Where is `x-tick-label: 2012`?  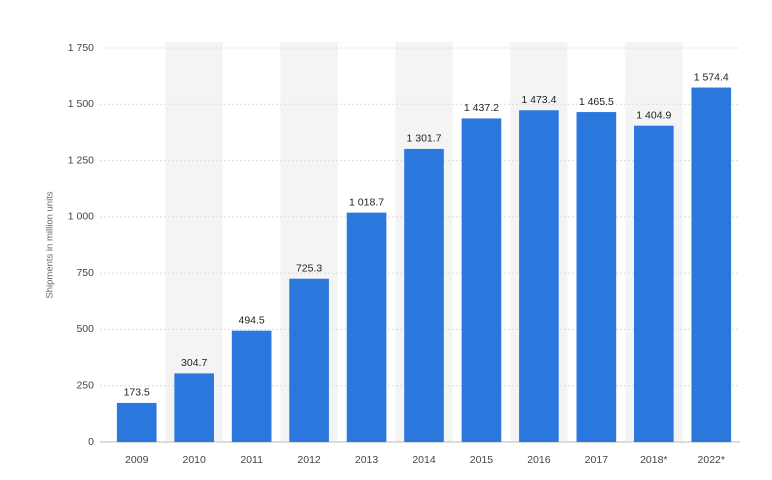 x-tick-label: 2012 is located at coordinates (309, 460).